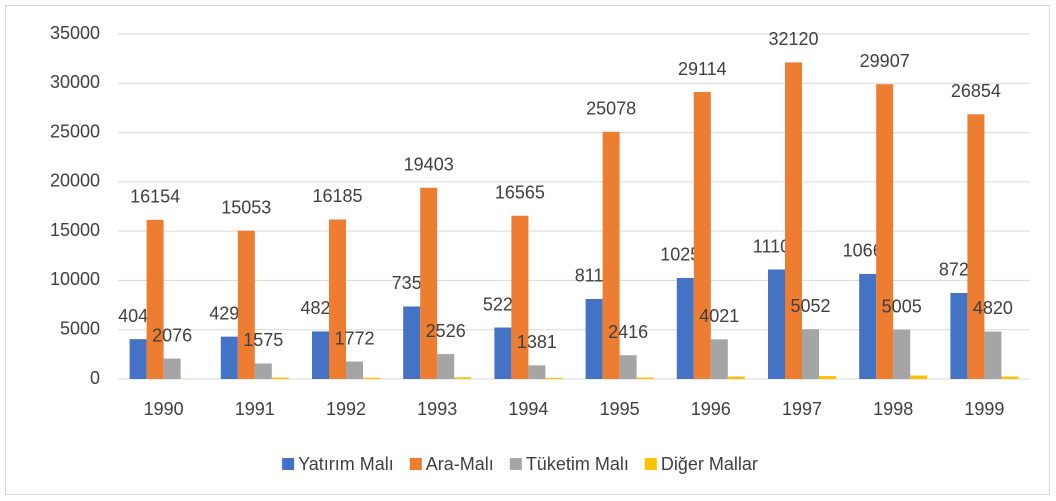 This screenshot has height=501, width=1056. What do you see at coordinates (75, 230) in the screenshot?
I see `y-tick-label: 15000` at bounding box center [75, 230].